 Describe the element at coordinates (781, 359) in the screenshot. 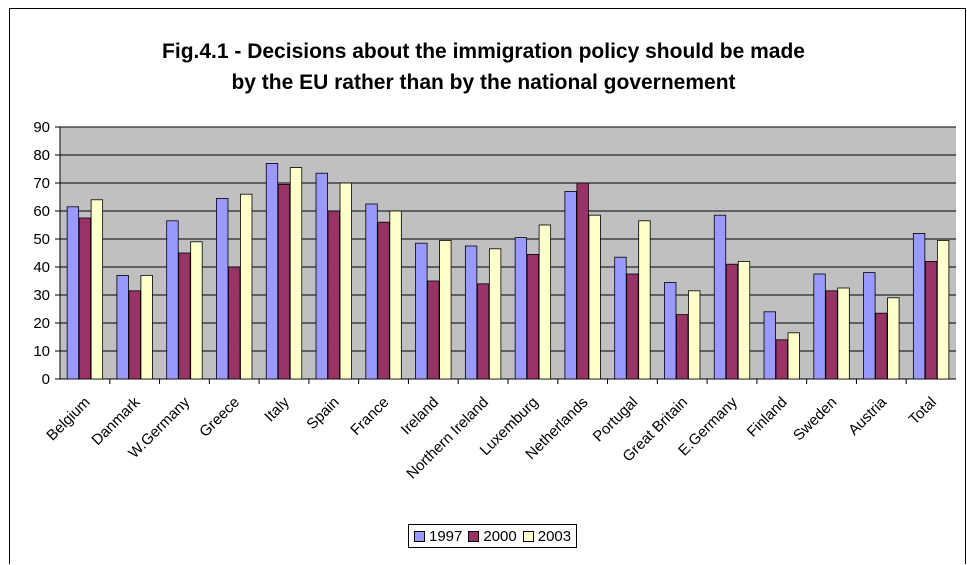

I see `bar-2000-finland` at that location.